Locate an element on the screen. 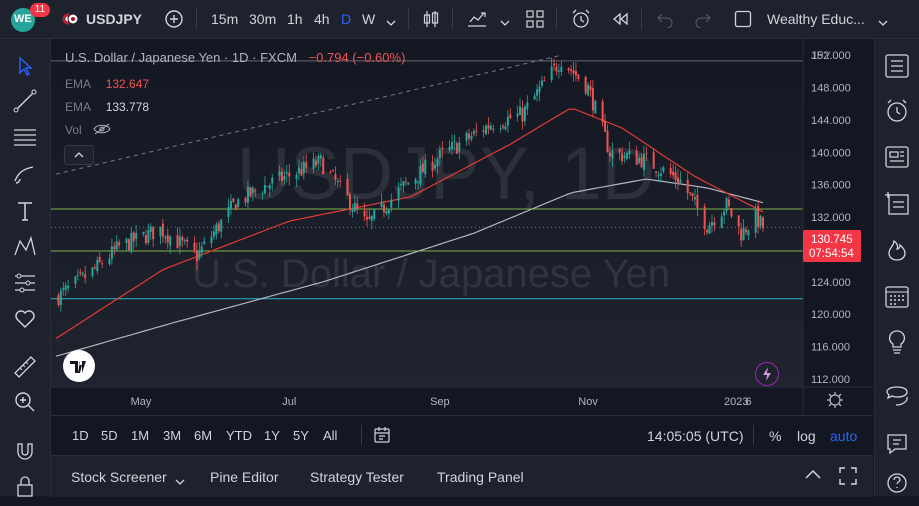 Image resolution: width=919 pixels, height=506 pixels. range-5y: 5Y is located at coordinates (301, 435).